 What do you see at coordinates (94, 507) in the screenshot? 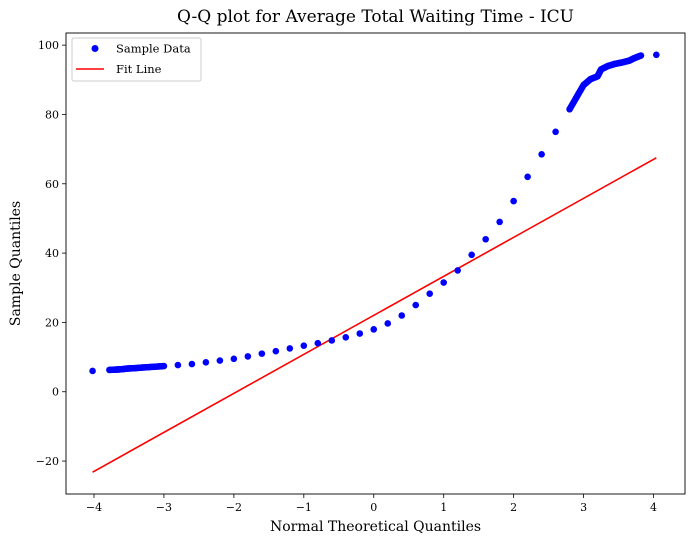
I see `x-tick-label: −4` at bounding box center [94, 507].